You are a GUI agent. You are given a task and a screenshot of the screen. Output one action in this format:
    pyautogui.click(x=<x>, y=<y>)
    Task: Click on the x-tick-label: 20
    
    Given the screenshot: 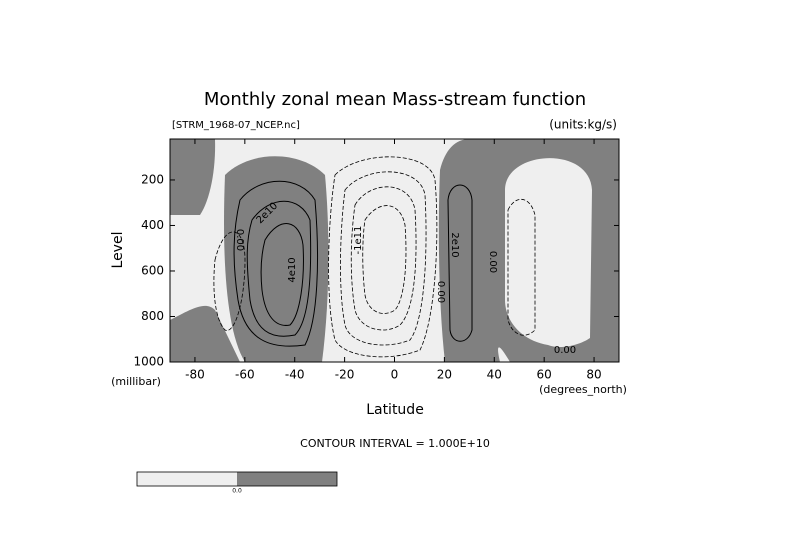 What is the action you would take?
    pyautogui.click(x=444, y=375)
    